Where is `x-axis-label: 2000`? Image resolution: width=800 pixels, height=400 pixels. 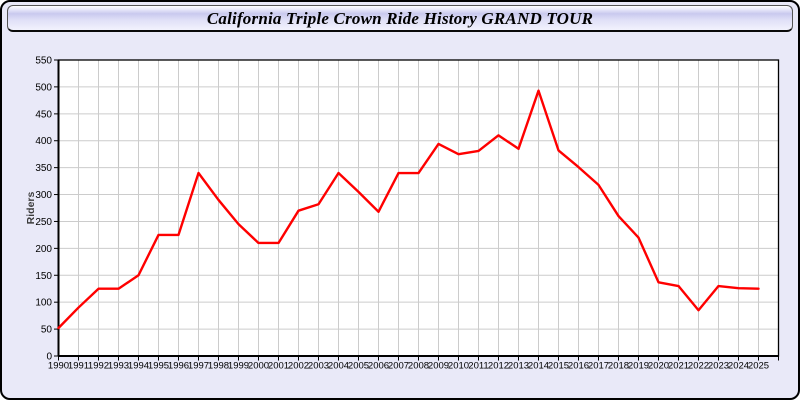 x-axis-label: 2000 is located at coordinates (258, 366).